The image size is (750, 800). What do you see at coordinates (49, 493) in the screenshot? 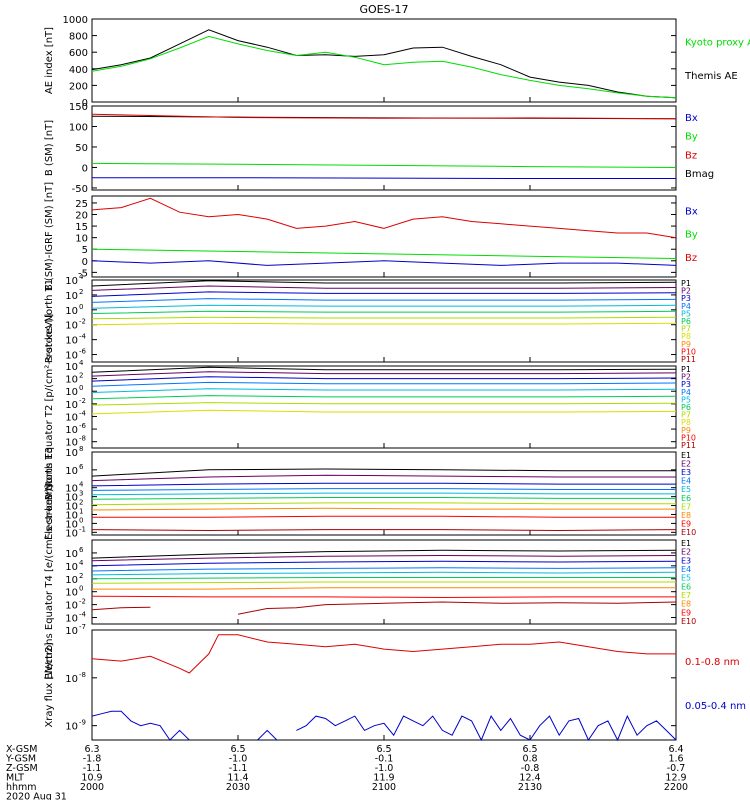
I see `y-axis-label: Electrons North T3` at bounding box center [49, 493].